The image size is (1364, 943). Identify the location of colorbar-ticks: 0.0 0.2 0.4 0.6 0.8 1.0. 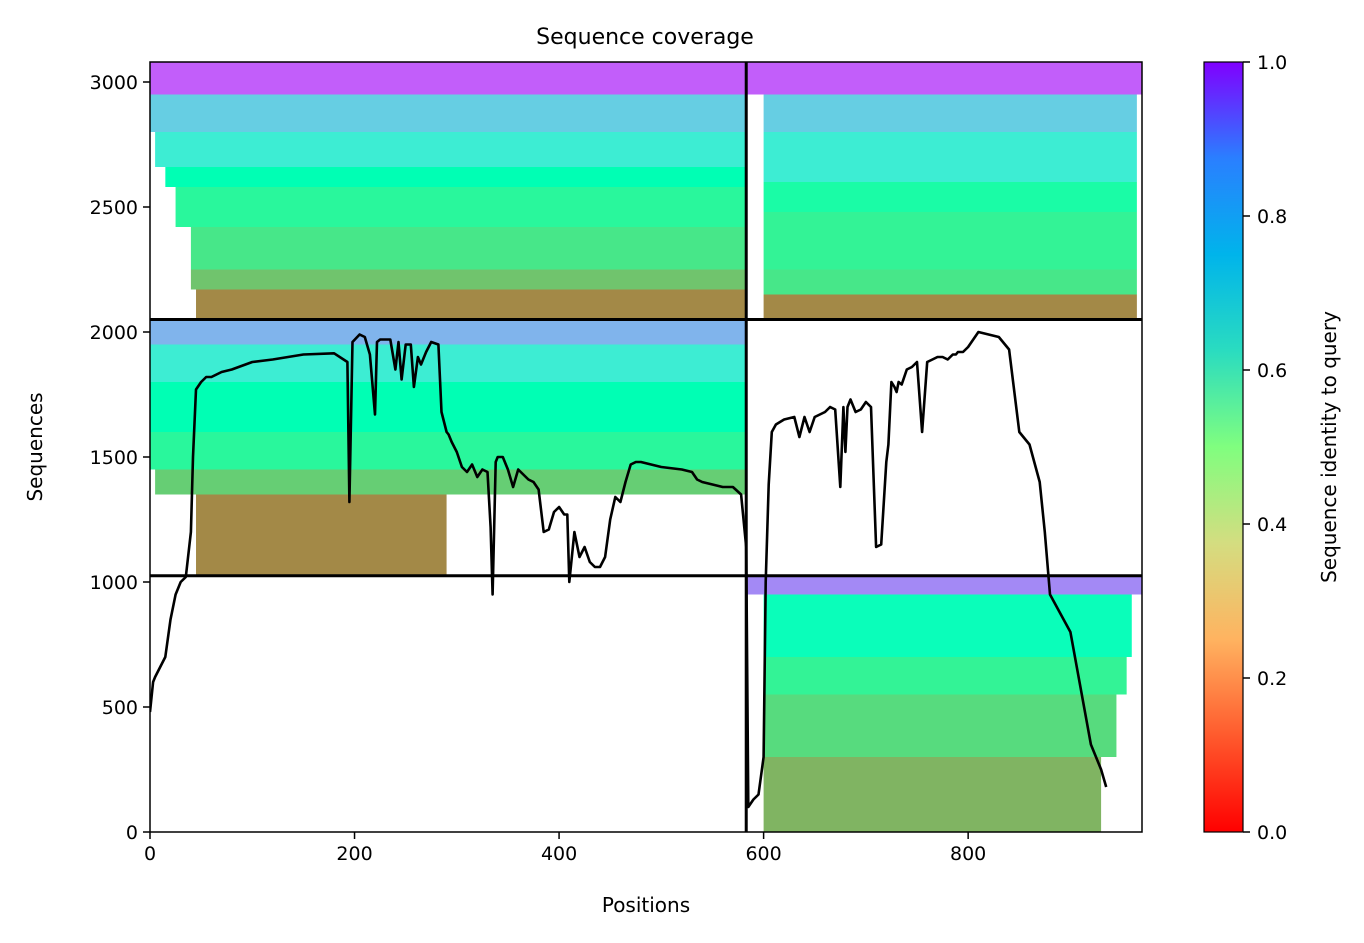
(1265, 448).